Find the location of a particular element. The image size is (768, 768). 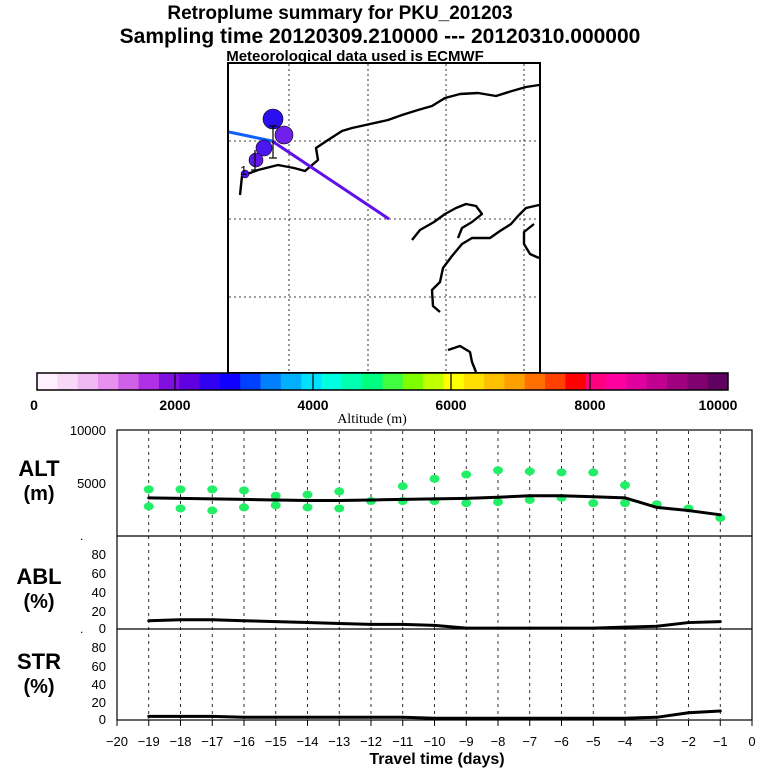

x-tick-label: −6 is located at coordinates (561, 741).